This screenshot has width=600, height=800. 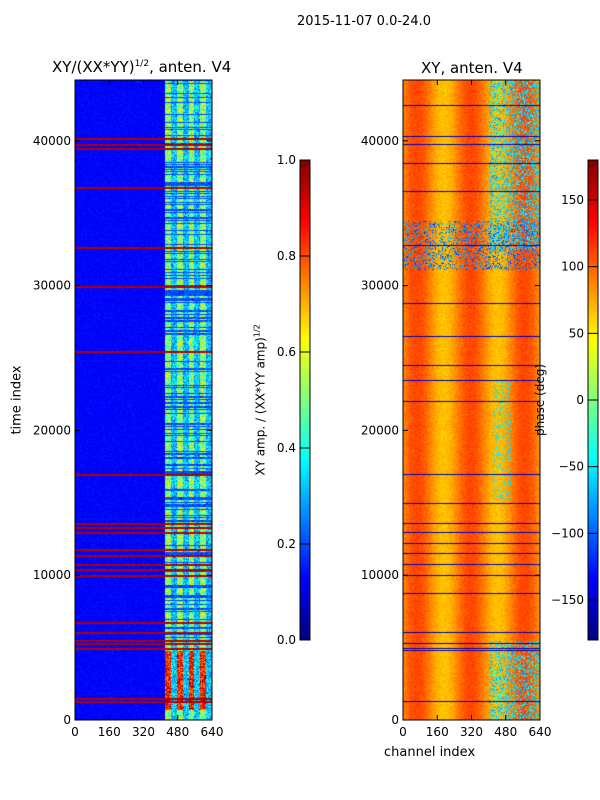 What do you see at coordinates (286, 160) in the screenshot?
I see `colorbar1-tick-label: 1.0` at bounding box center [286, 160].